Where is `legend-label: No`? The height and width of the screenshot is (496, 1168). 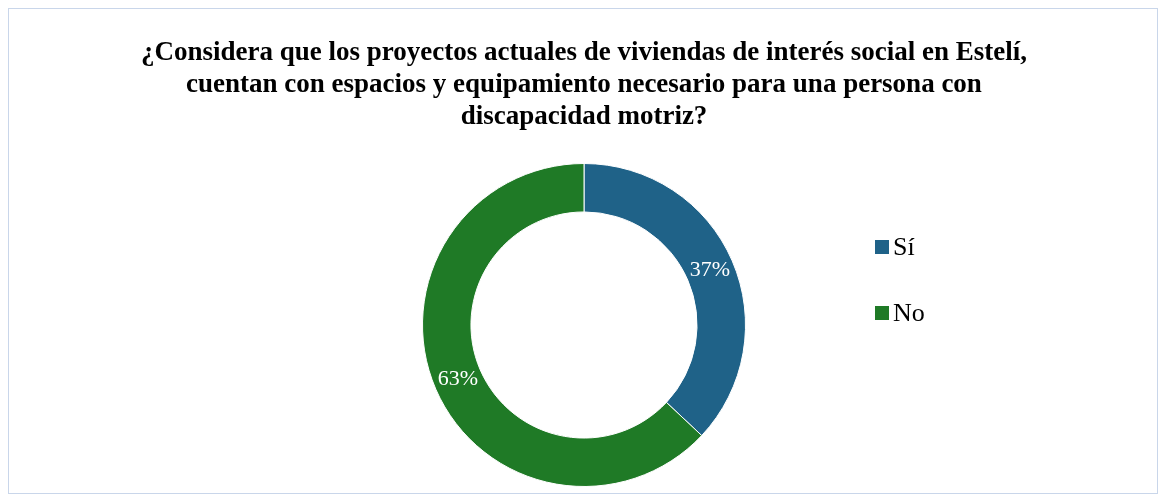 legend-label: No is located at coordinates (909, 313).